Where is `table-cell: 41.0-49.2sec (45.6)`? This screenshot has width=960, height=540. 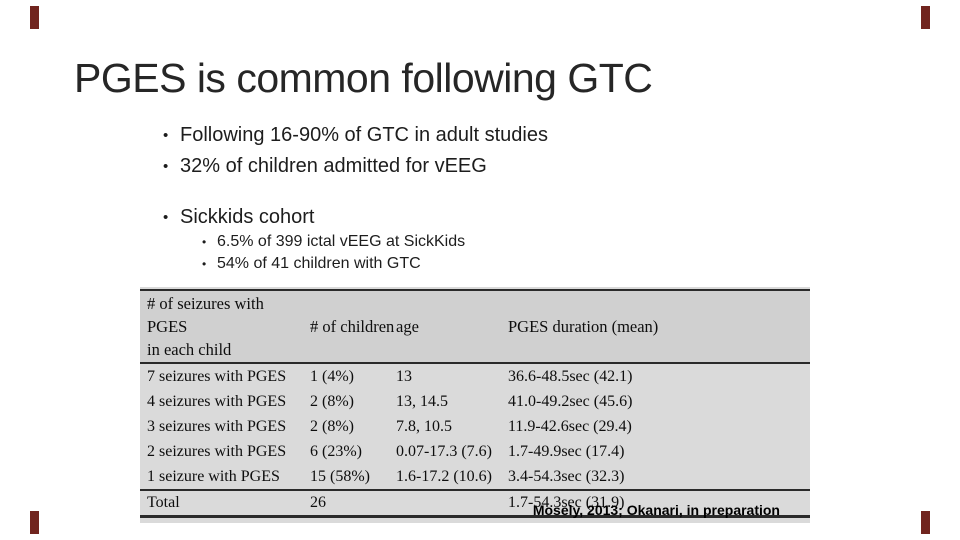
table-cell: 41.0-49.2sec (45.6) is located at coordinates (570, 401).